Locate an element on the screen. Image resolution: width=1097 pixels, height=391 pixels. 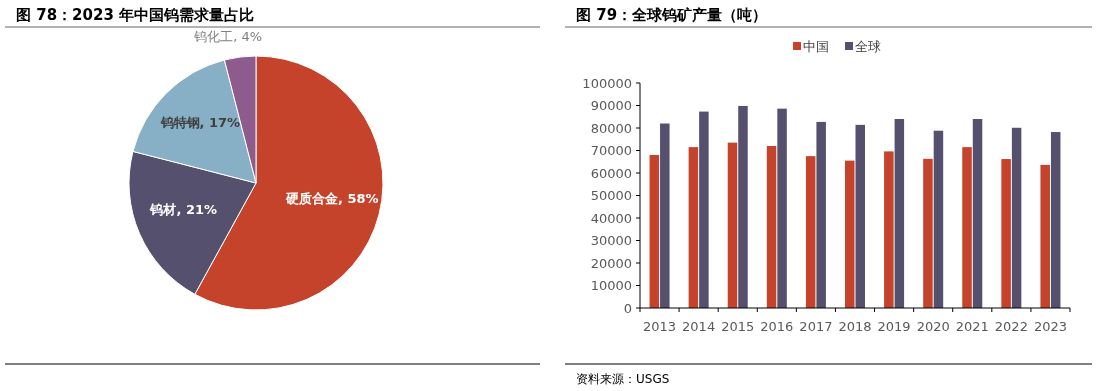
y-tick-label: 80000 is located at coordinates (611, 128).